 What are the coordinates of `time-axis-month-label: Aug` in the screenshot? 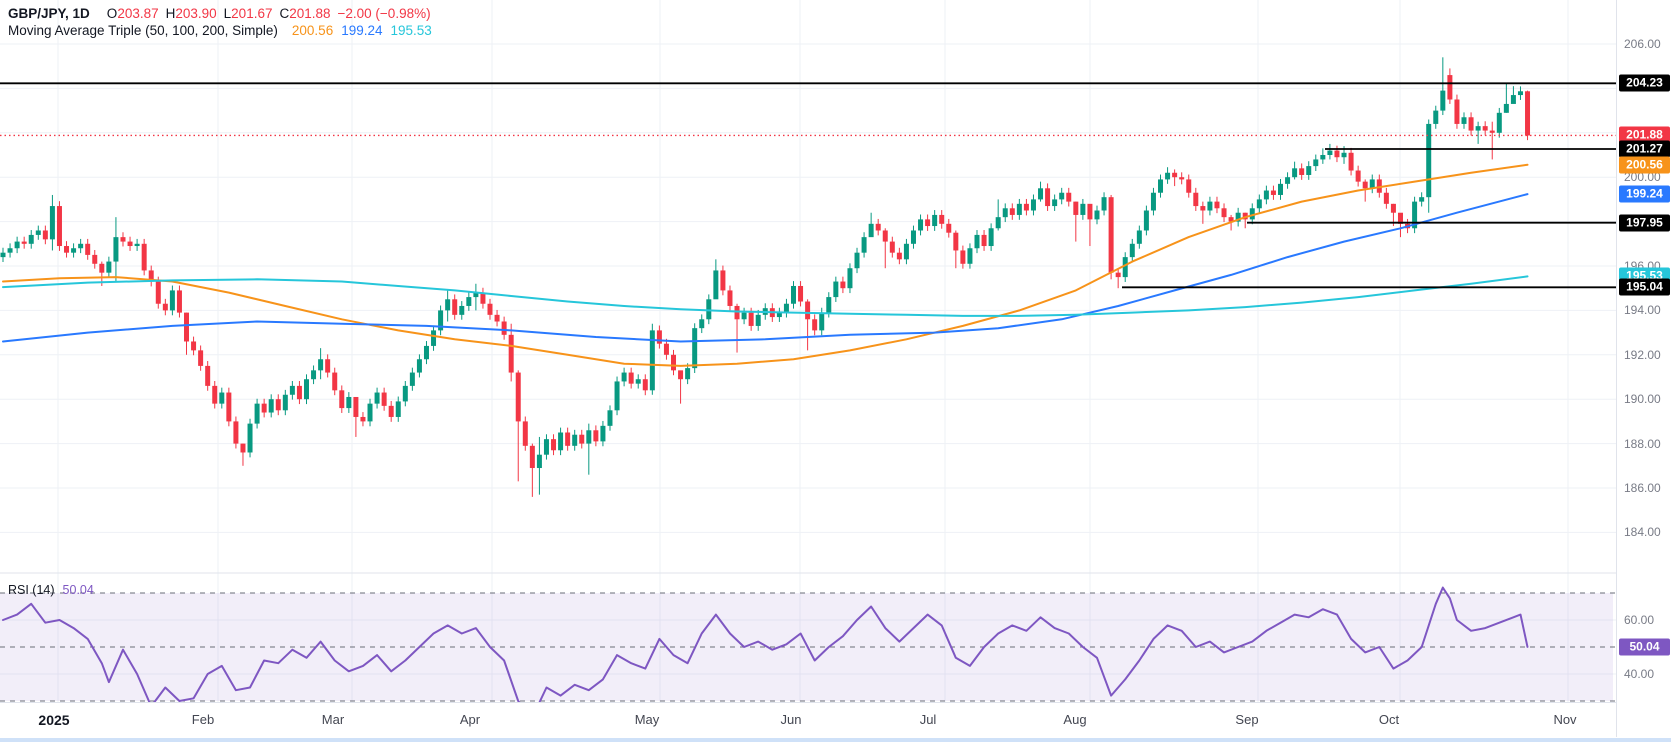 It's located at (1075, 719).